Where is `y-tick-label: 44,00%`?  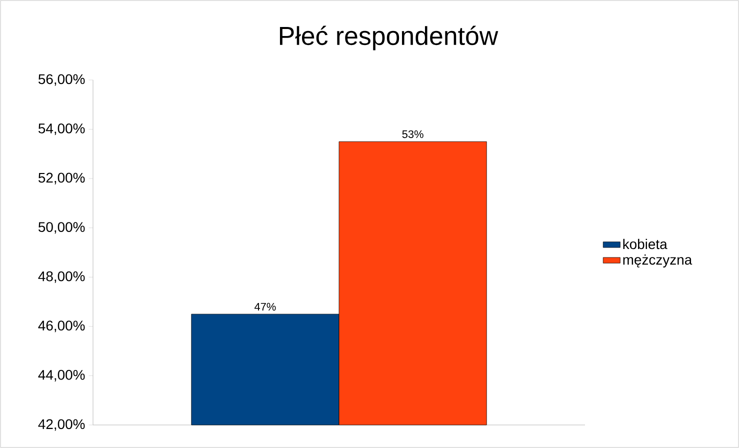
y-tick-label: 44,00% is located at coordinates (61, 376).